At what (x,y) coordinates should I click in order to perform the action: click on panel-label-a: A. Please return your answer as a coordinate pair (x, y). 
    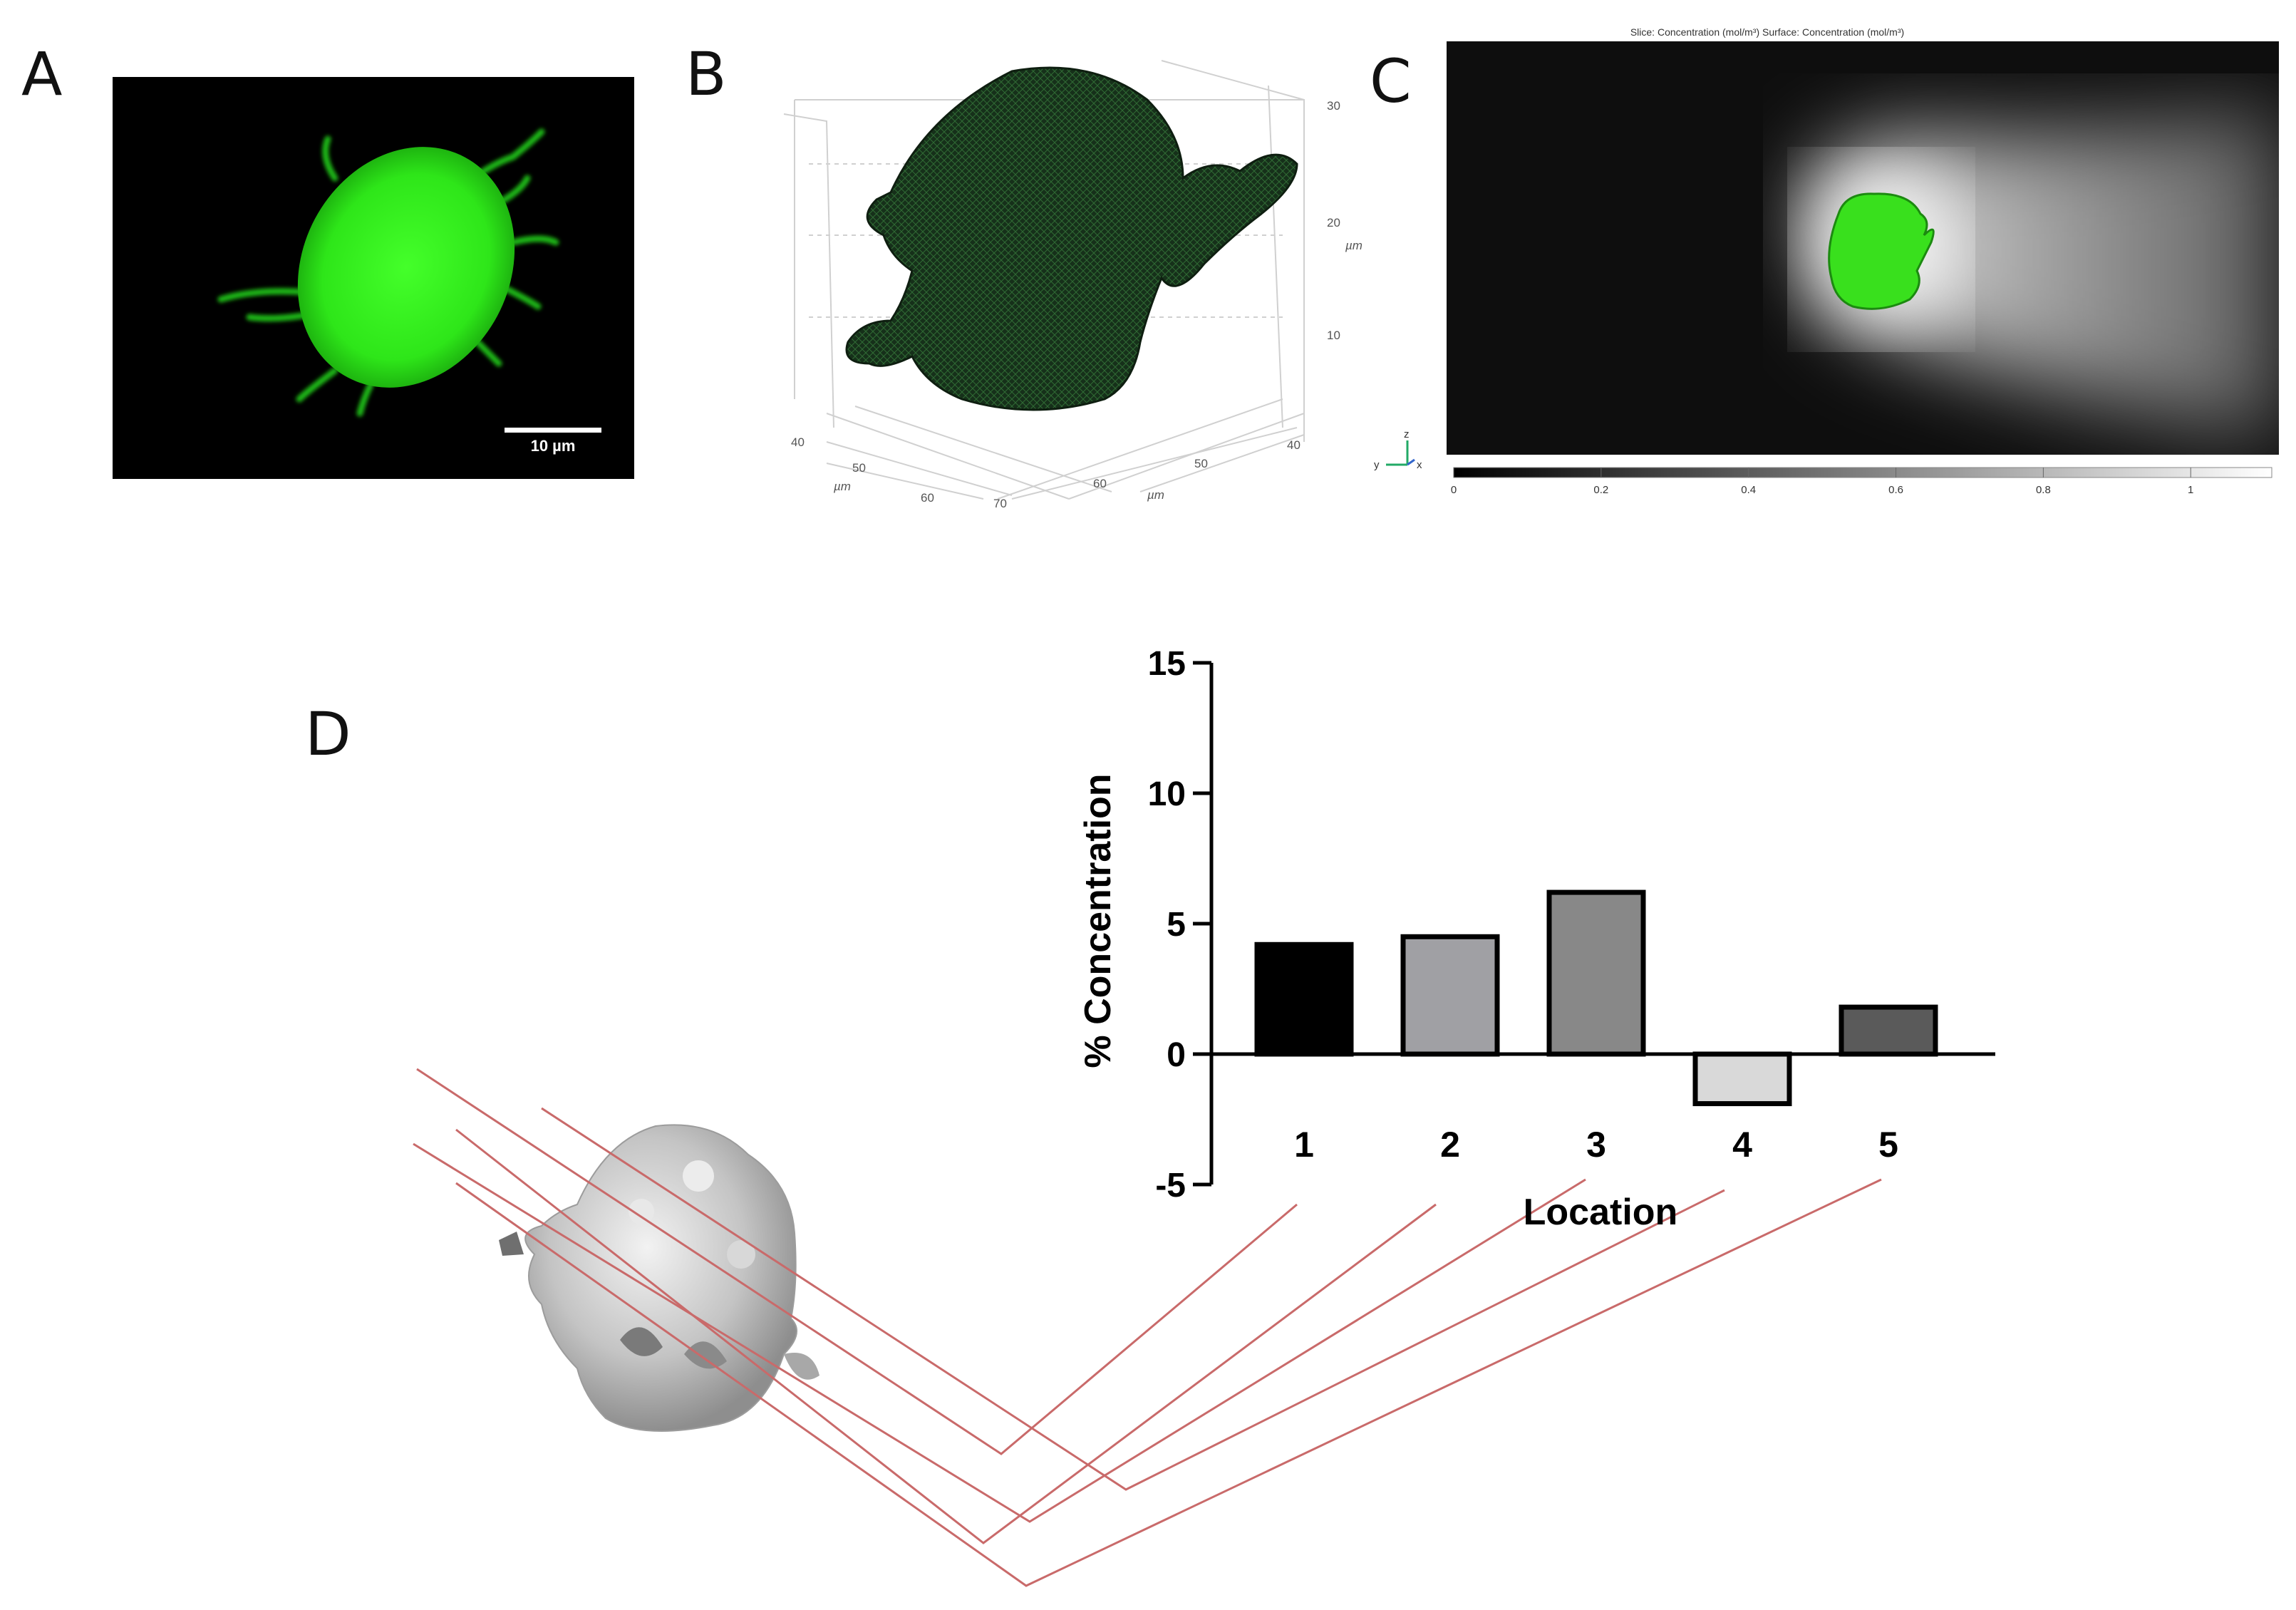
    Looking at the image, I should click on (42, 74).